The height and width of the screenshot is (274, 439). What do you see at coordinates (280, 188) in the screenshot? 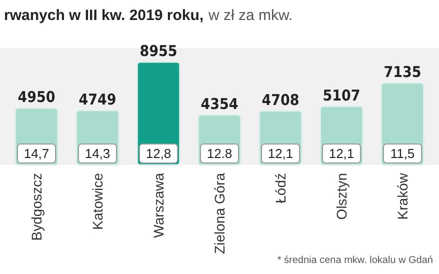
I see `x-tick-label: Łódź` at bounding box center [280, 188].